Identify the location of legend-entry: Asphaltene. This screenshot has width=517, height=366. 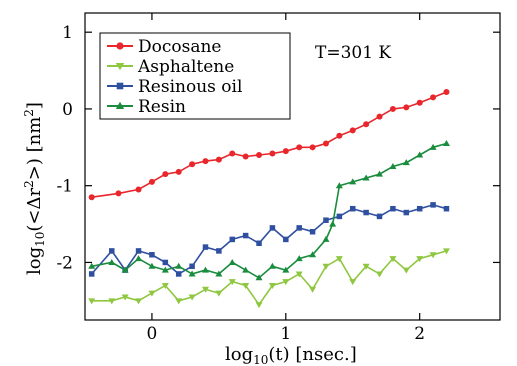
(170, 67).